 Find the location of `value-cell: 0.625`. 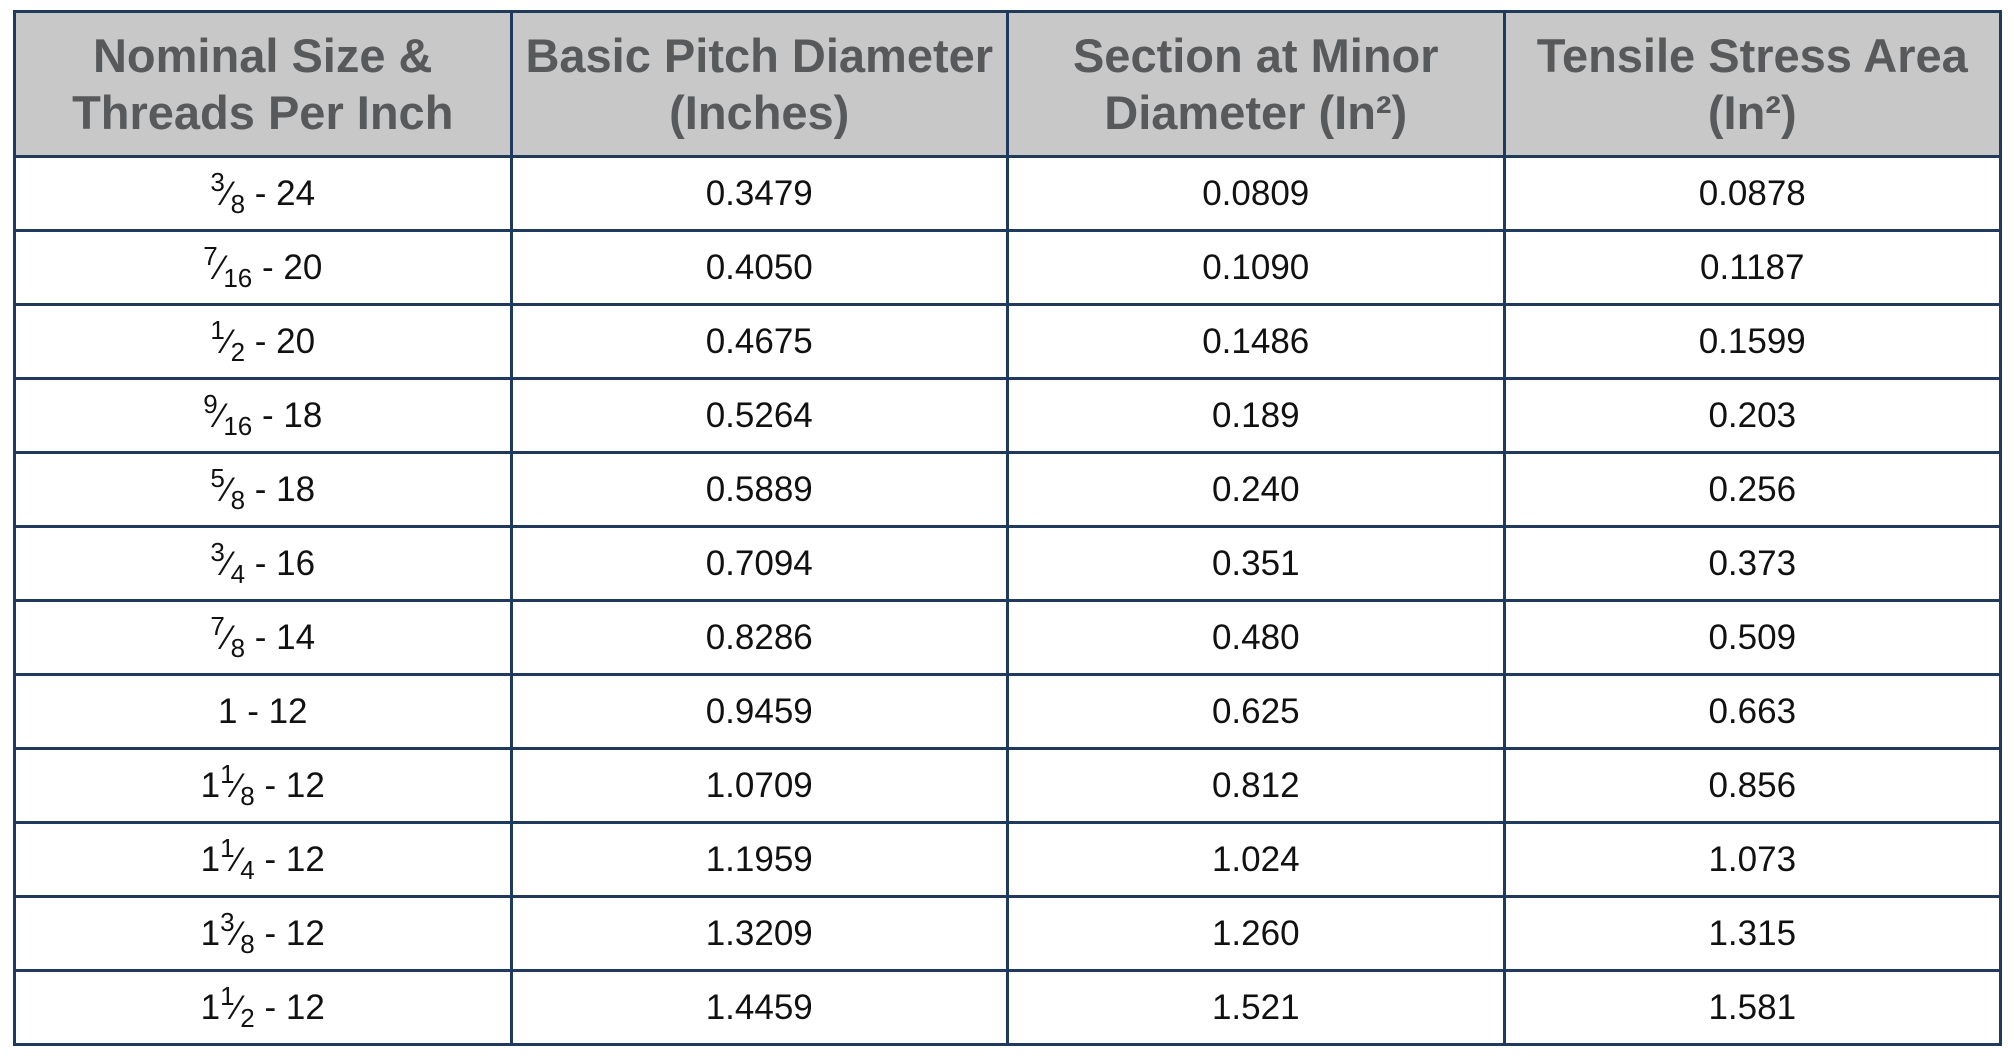

value-cell: 0.625 is located at coordinates (1256, 711).